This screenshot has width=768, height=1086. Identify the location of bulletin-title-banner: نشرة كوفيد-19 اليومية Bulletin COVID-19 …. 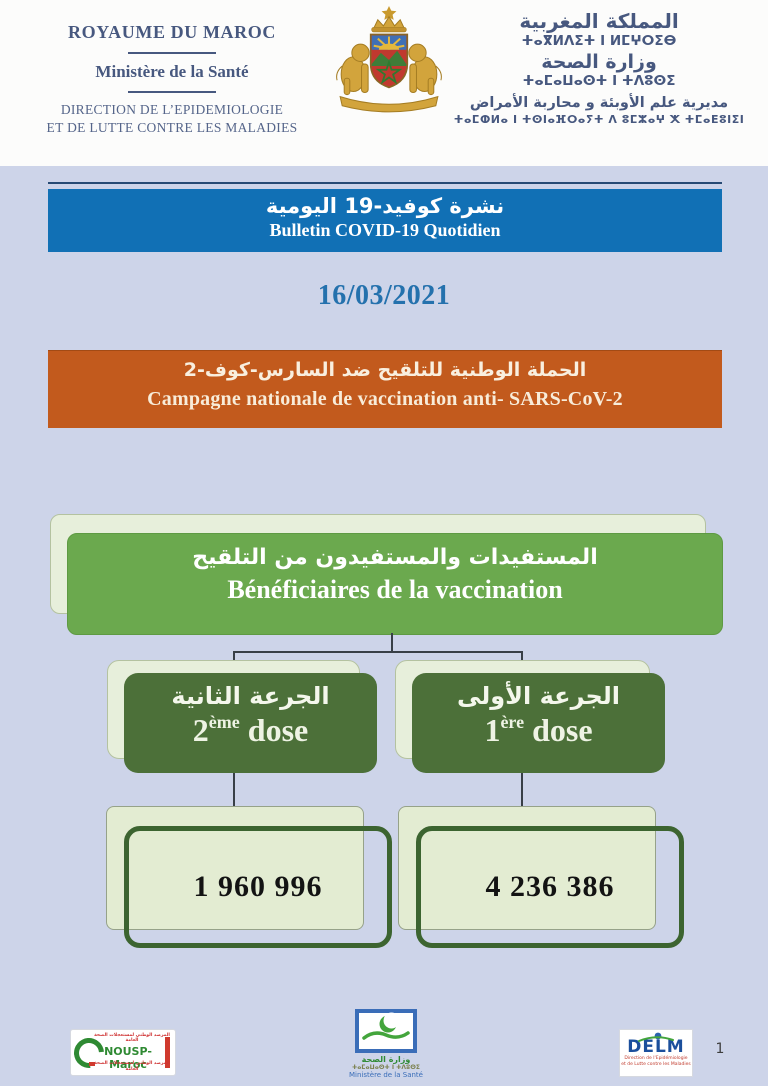
(385, 220).